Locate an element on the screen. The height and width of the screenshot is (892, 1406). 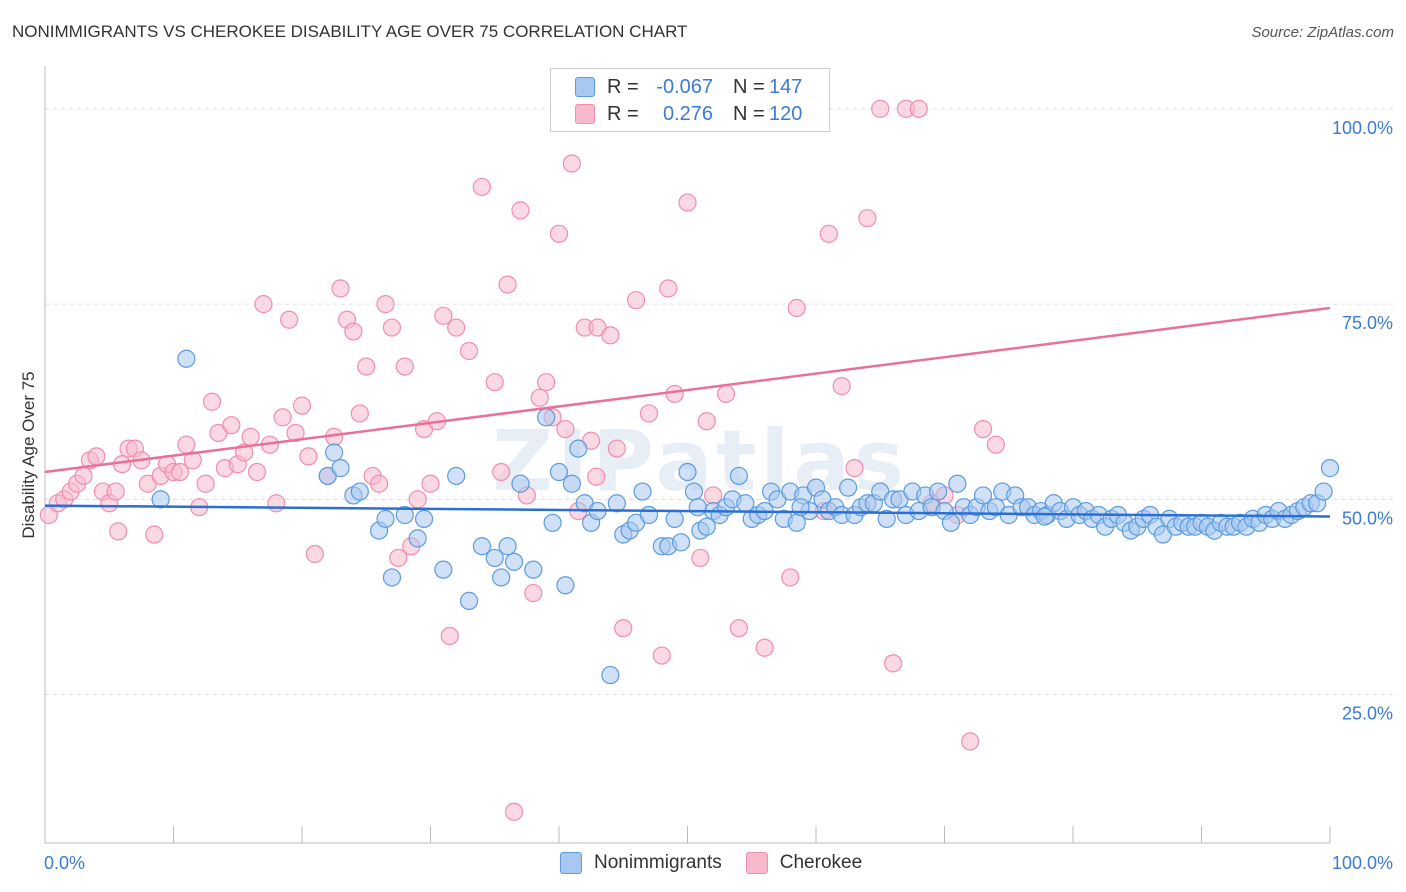
chart-source: Source: ZipAtlas.com is located at coordinates (1322, 32).